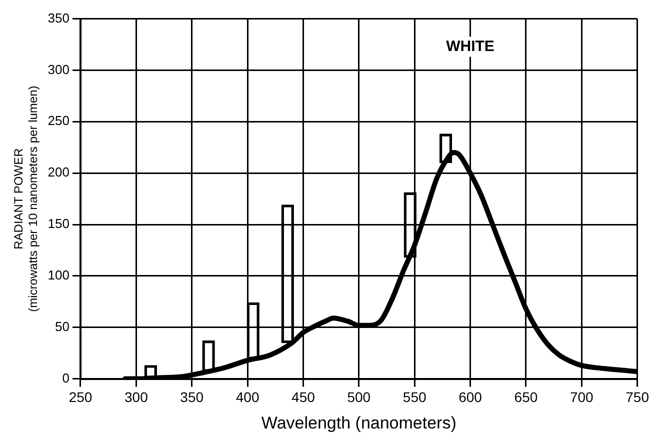 This screenshot has width=660, height=446. What do you see at coordinates (248, 397) in the screenshot?
I see `x-tick-label: 400` at bounding box center [248, 397].